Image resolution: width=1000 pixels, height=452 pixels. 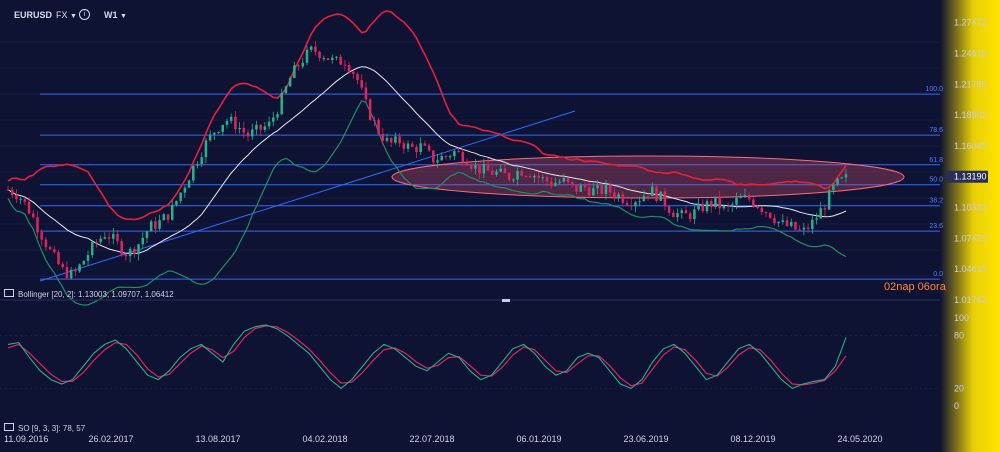 What do you see at coordinates (217, 439) in the screenshot?
I see `time-tick-label: 13.08.2017` at bounding box center [217, 439].